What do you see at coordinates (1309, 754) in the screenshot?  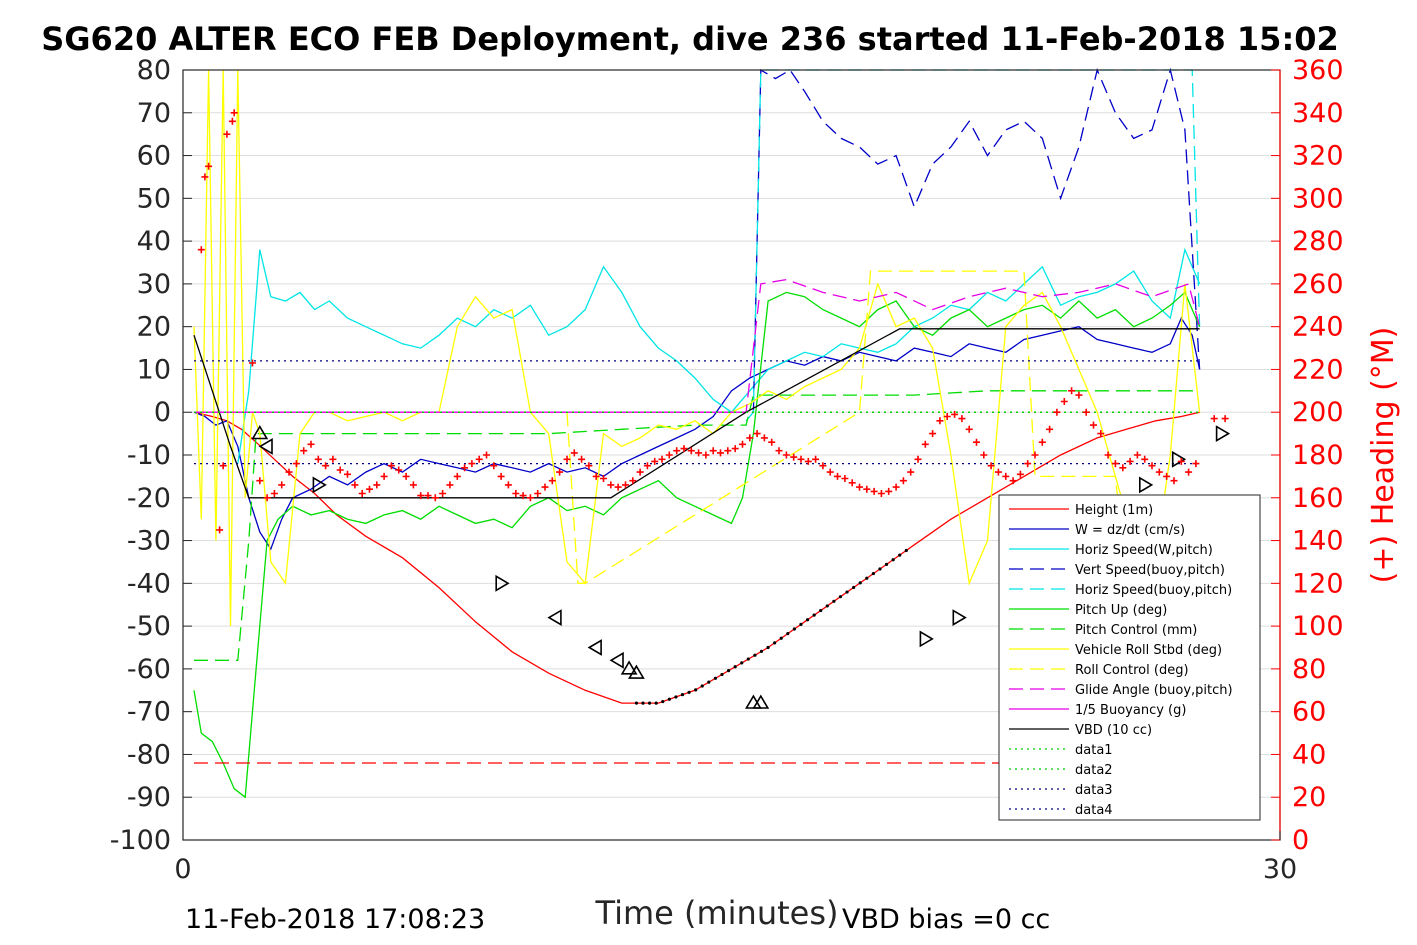 I see `right-tick-label: 40` at bounding box center [1309, 754].